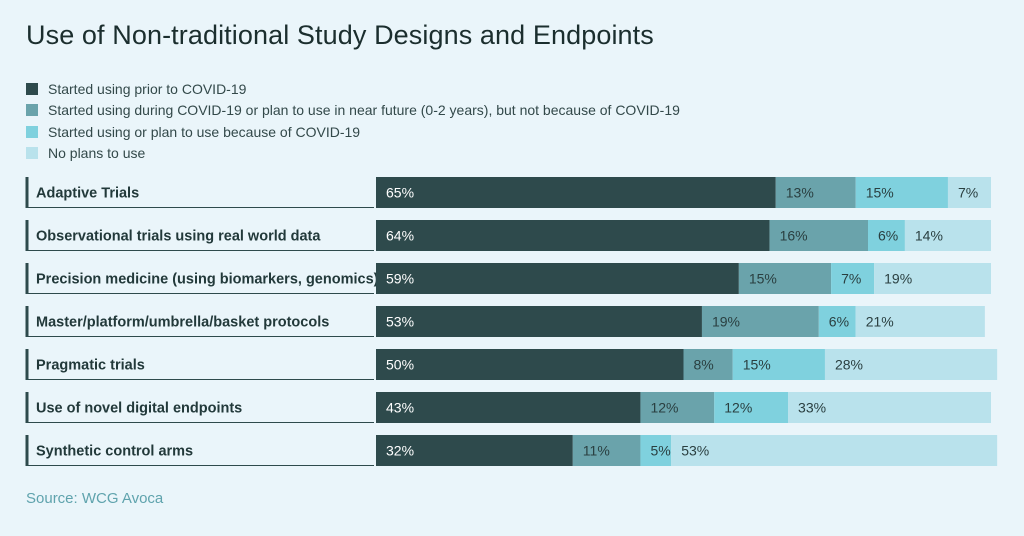 The height and width of the screenshot is (536, 1024). What do you see at coordinates (400, 451) in the screenshot?
I see `data-label: 32%` at bounding box center [400, 451].